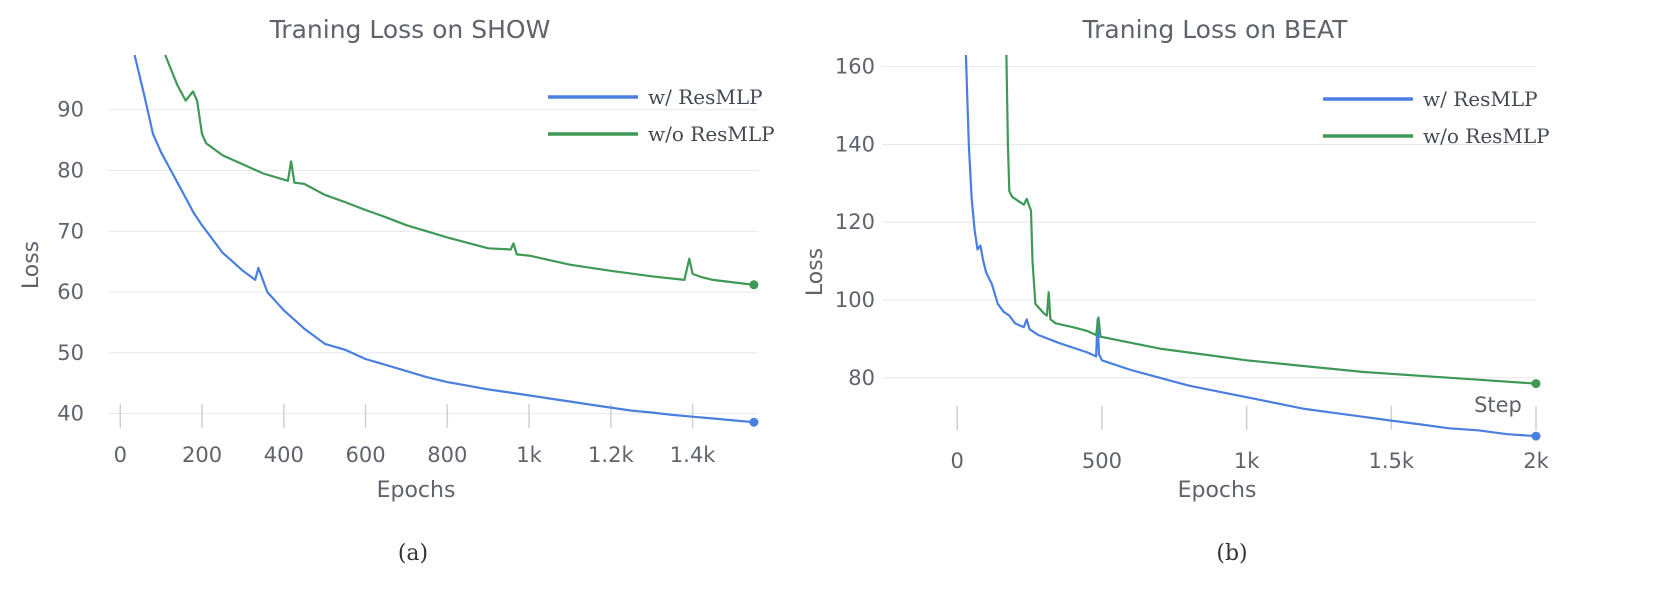 The width and height of the screenshot is (1661, 615). I want to click on x-tick-label: 800, so click(447, 455).